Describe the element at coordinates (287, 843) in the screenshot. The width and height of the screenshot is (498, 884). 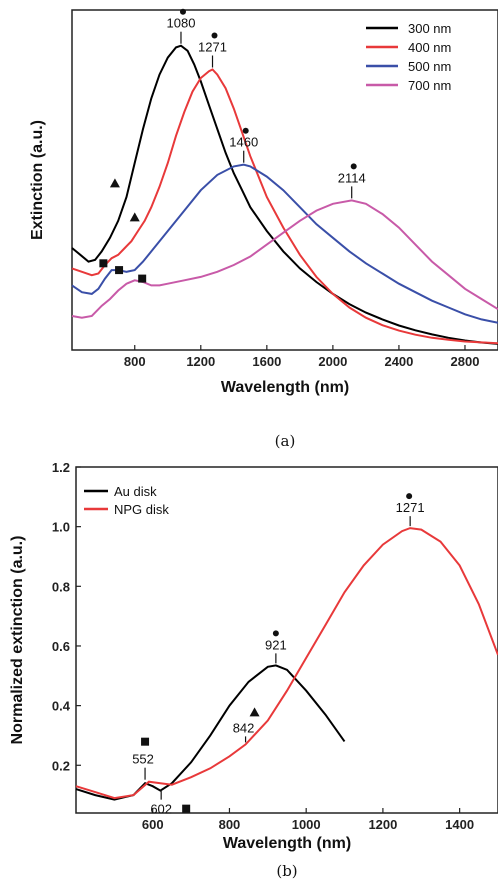
I see `panel-b-x-axis-title: Wavelength (nm)` at that location.